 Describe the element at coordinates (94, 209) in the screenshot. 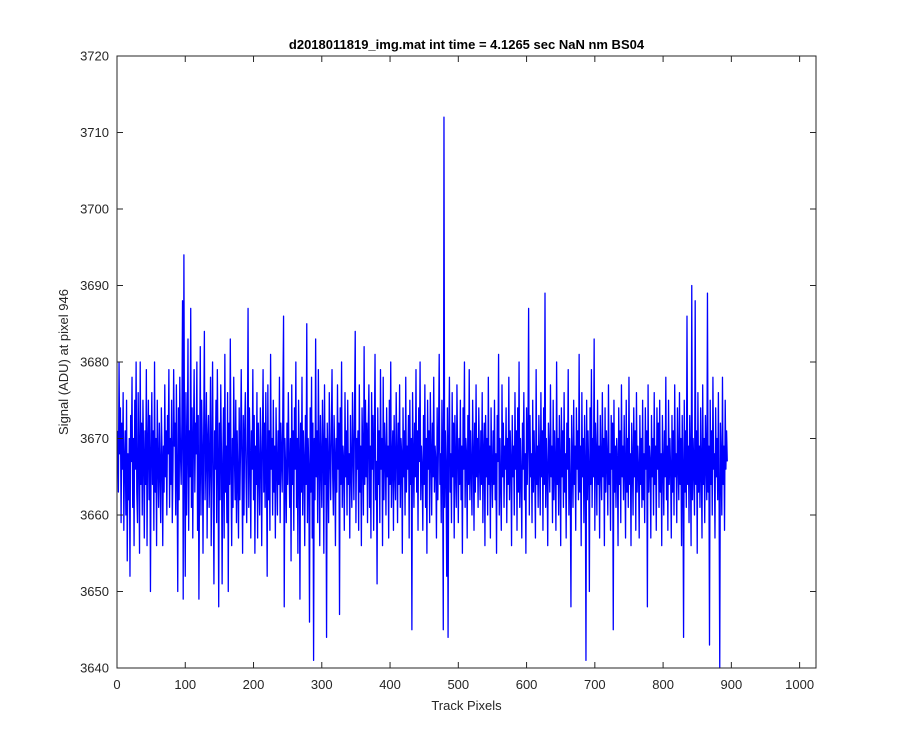

I see `y-tick-label: 3700` at that location.